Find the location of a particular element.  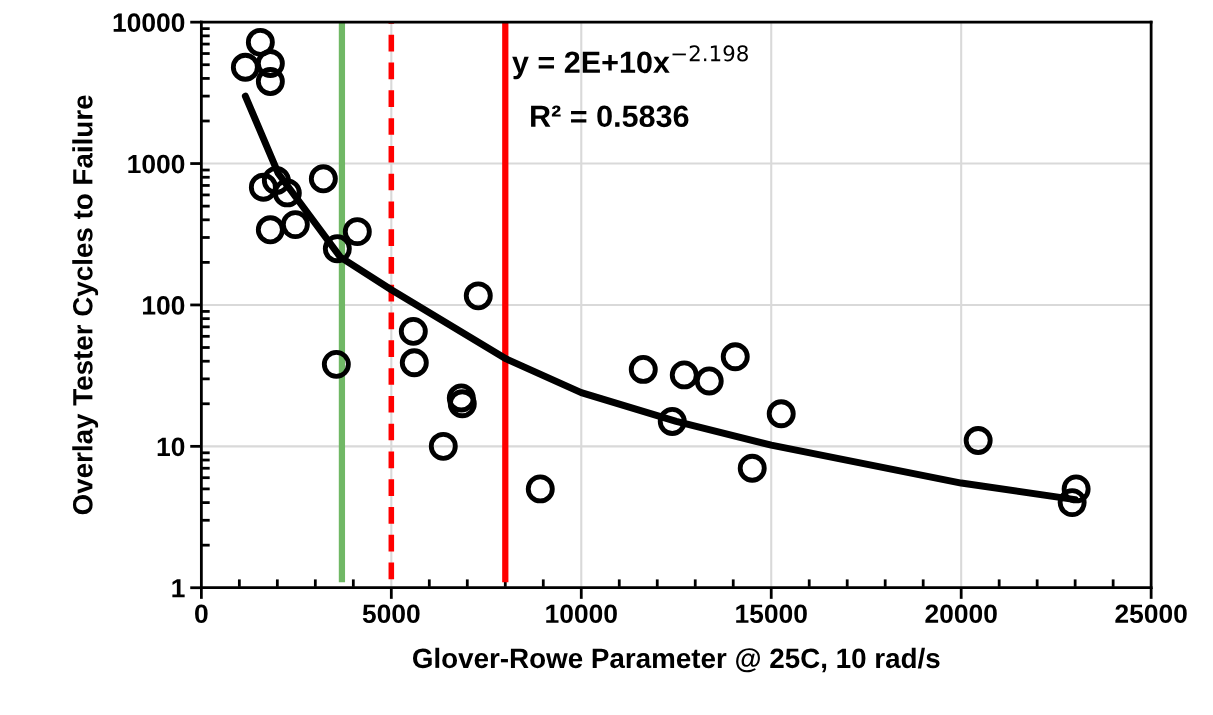

x-tick-label: 25000 is located at coordinates (1151, 614).